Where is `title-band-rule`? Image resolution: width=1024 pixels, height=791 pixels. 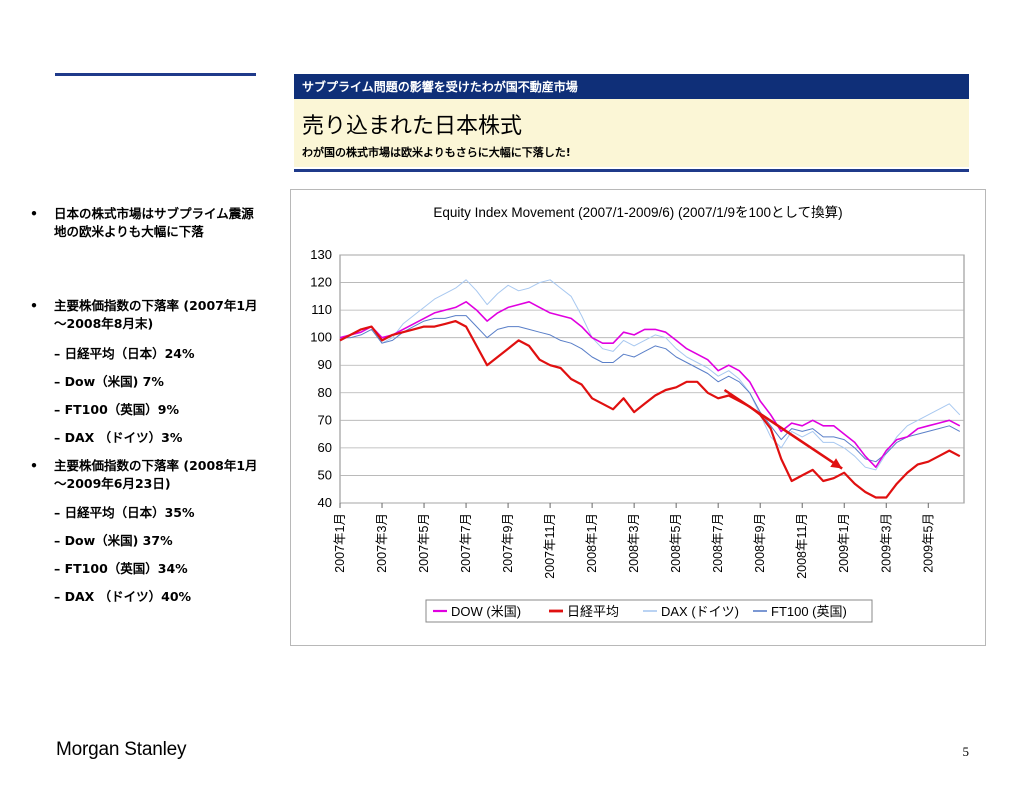 title-band-rule is located at coordinates (631, 170).